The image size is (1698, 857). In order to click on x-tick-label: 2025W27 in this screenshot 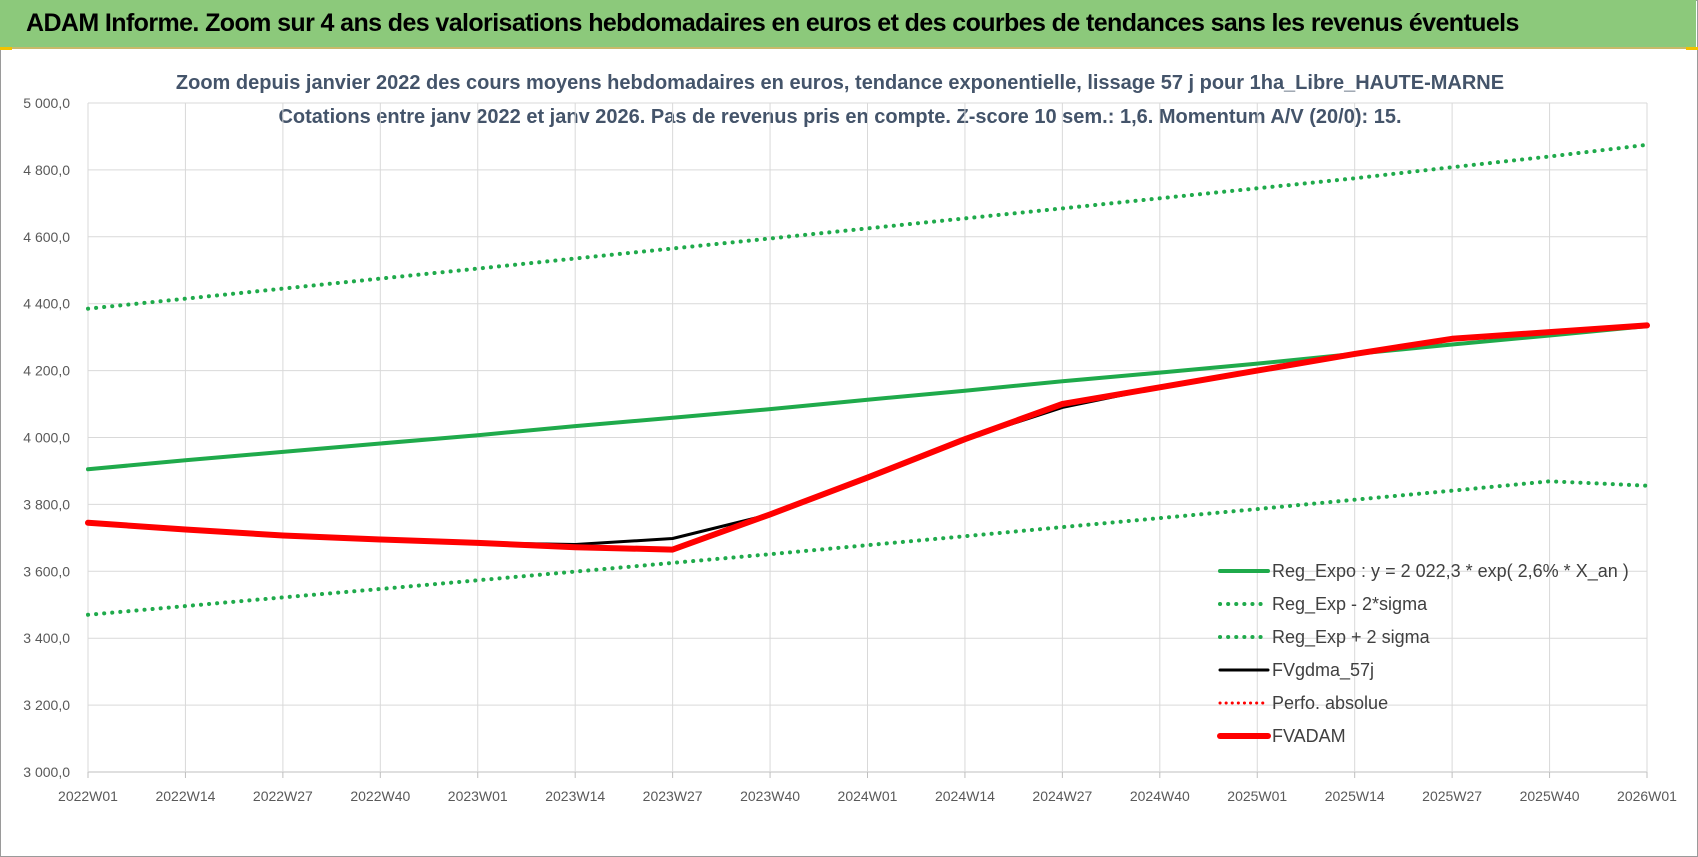, I will do `click(1452, 796)`.